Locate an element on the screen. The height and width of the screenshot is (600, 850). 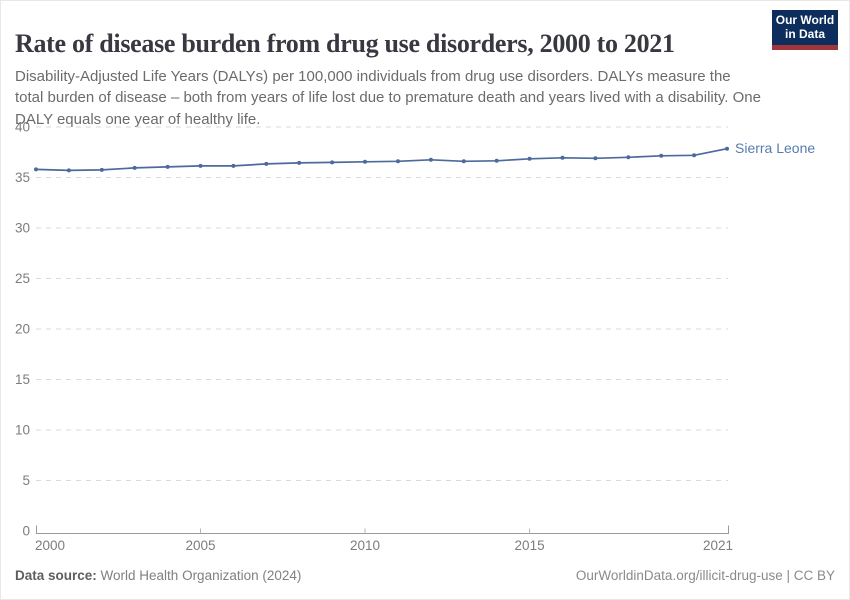
y-axis-tick-label: 10 is located at coordinates (22, 430).